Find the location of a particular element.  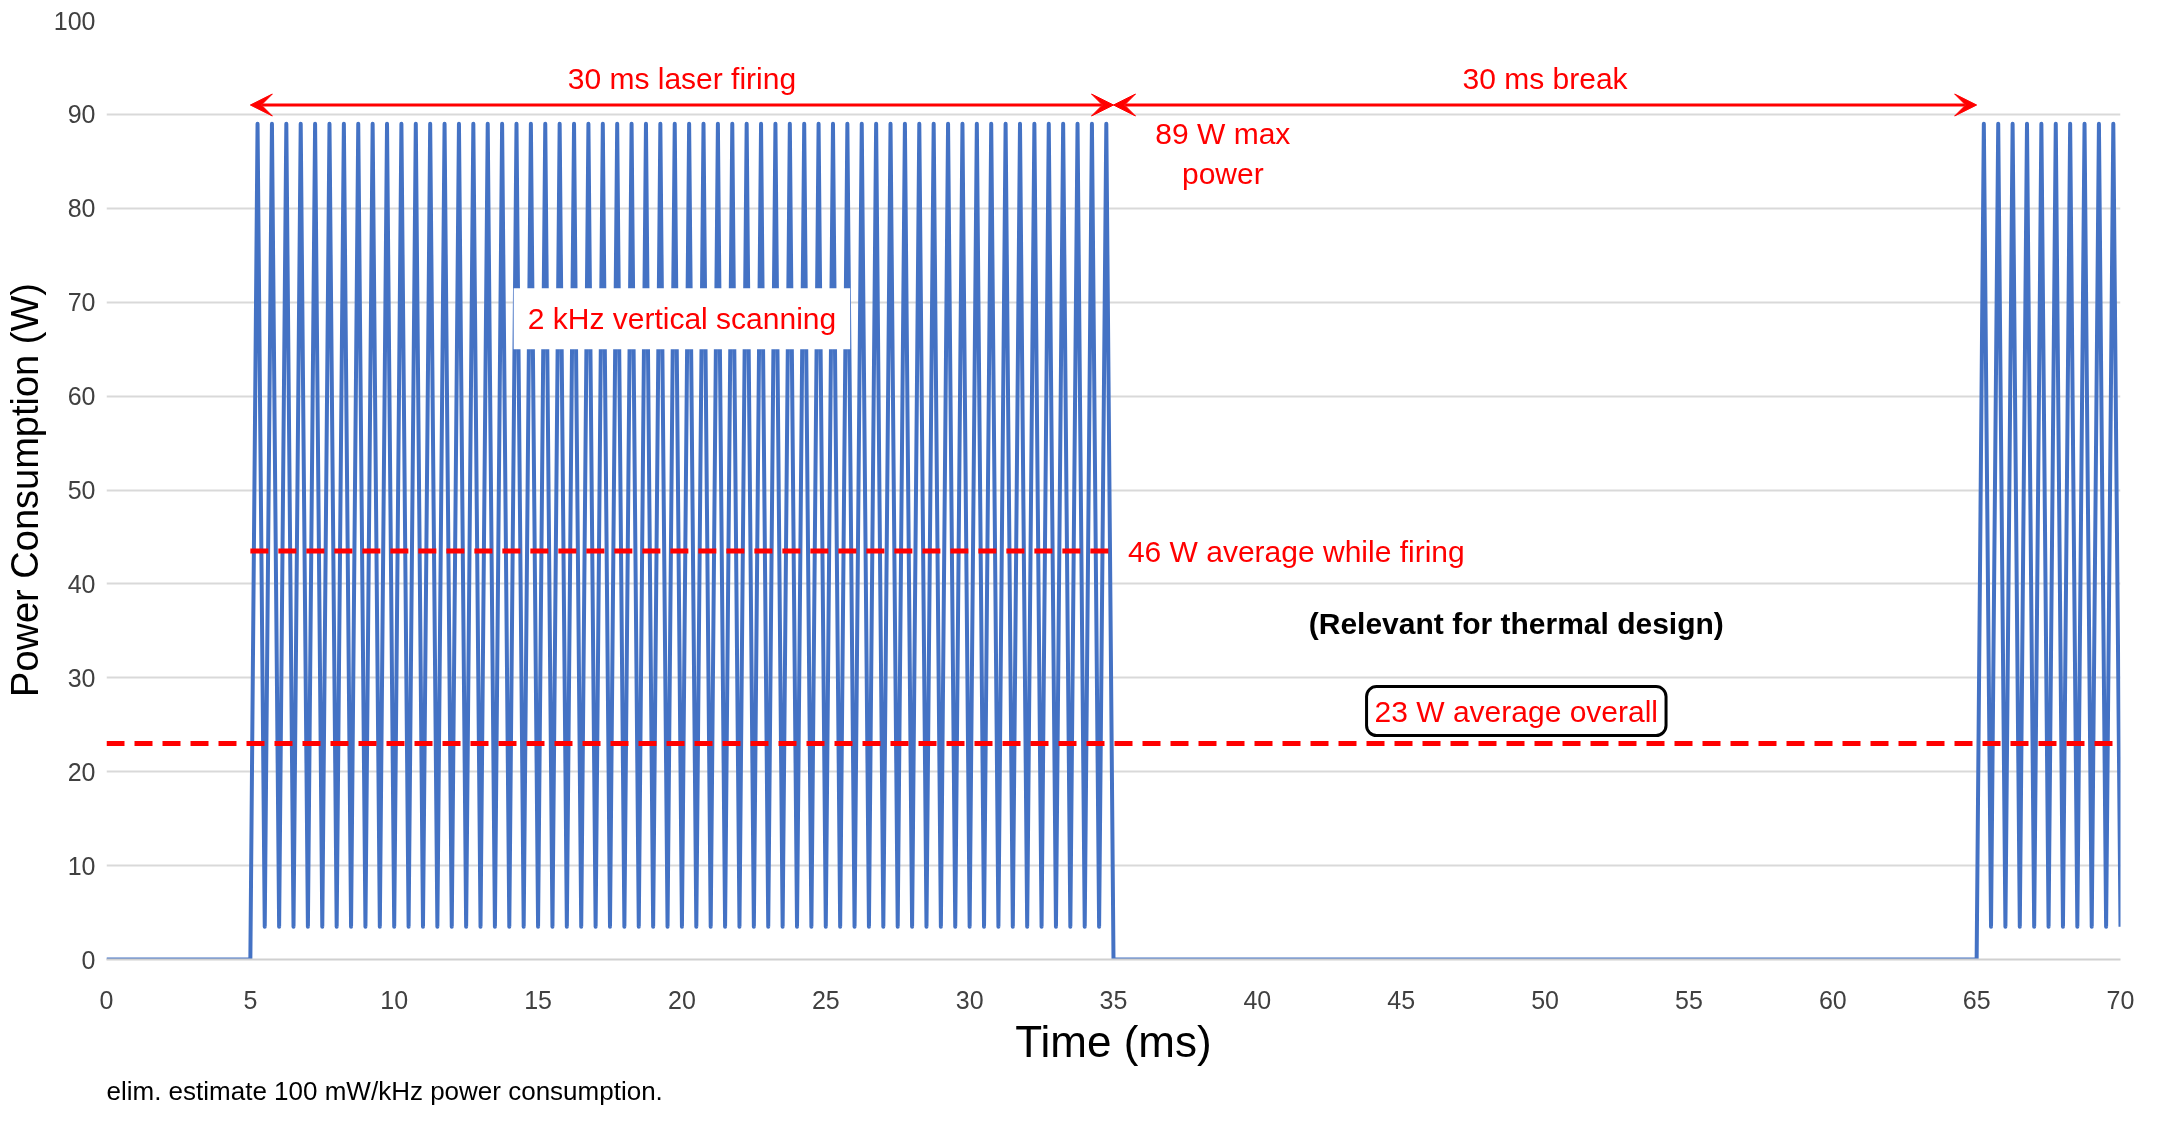

y-tick-label: 70 is located at coordinates (81, 302).